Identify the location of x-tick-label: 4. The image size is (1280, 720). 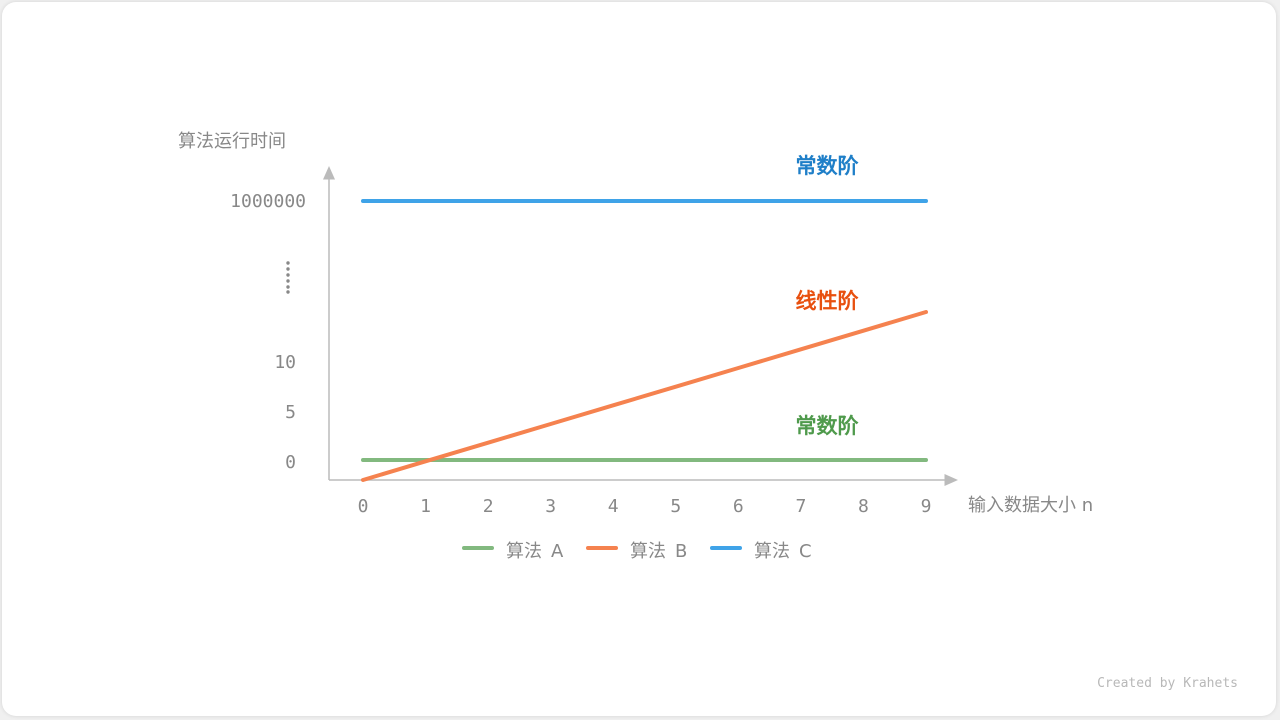
(613, 506).